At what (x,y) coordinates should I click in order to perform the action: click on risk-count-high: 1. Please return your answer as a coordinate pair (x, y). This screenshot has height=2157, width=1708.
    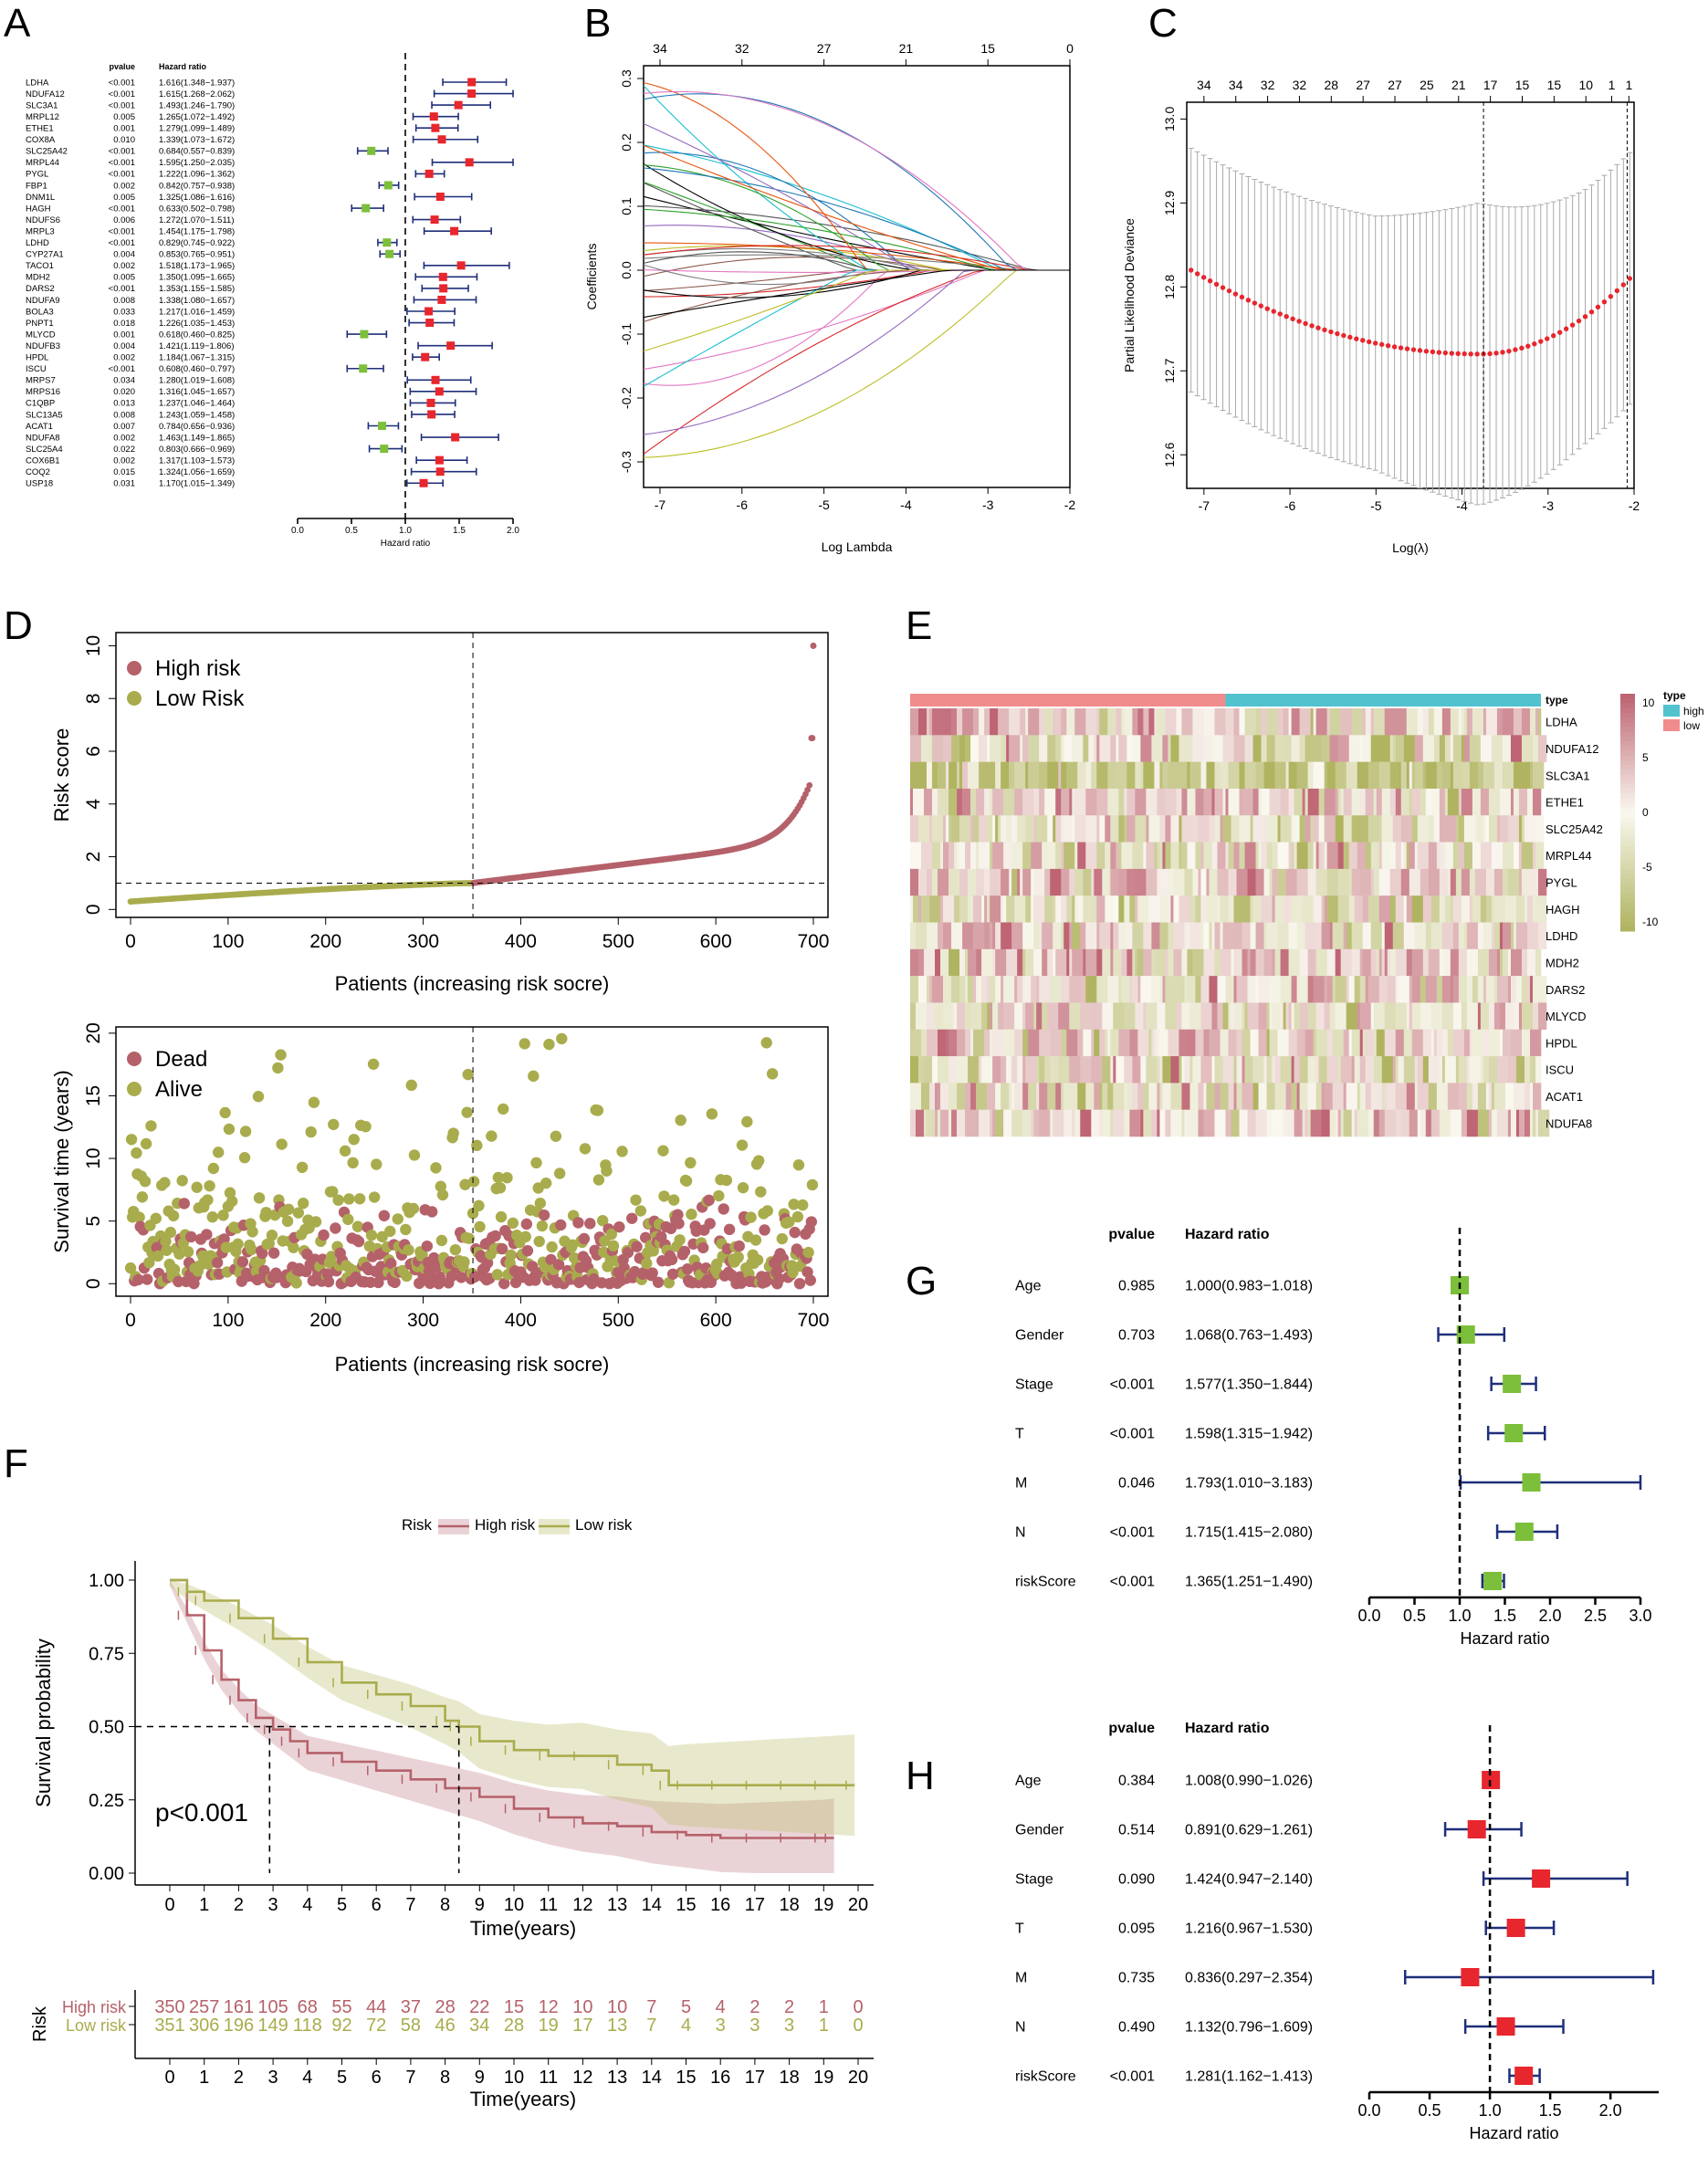
    Looking at the image, I should click on (824, 2007).